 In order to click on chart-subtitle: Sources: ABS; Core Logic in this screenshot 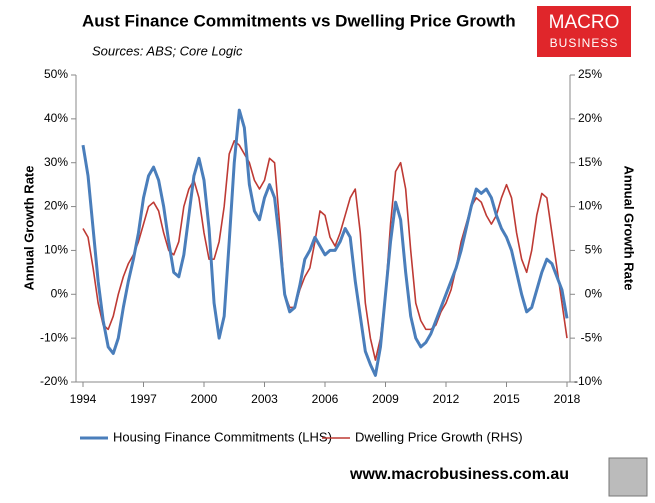, I will do `click(167, 50)`.